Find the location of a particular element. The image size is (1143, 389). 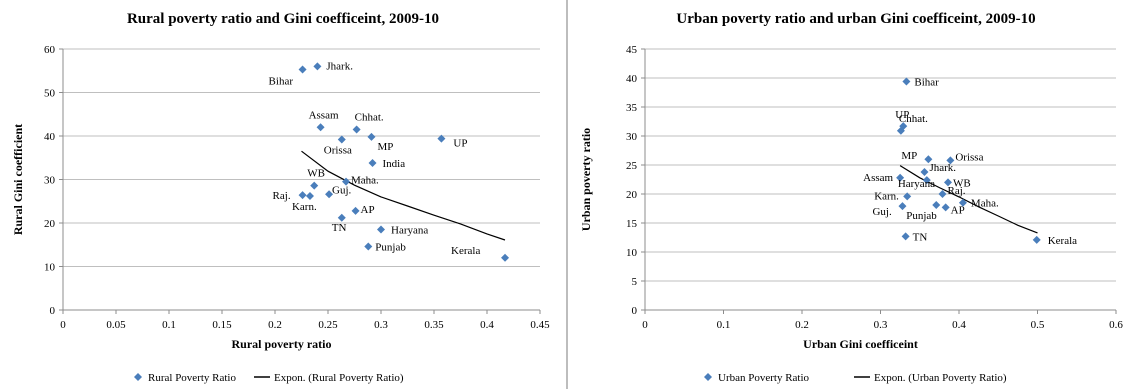

legend-label: Expon. (Urban Poverty Ratio) is located at coordinates (940, 378).